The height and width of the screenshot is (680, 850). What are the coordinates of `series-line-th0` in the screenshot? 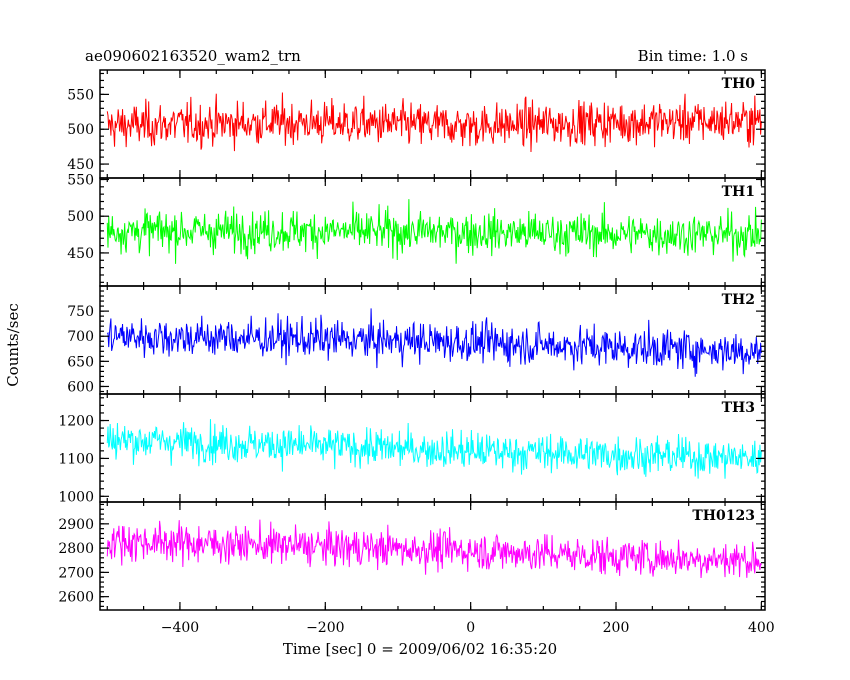 It's located at (434, 122).